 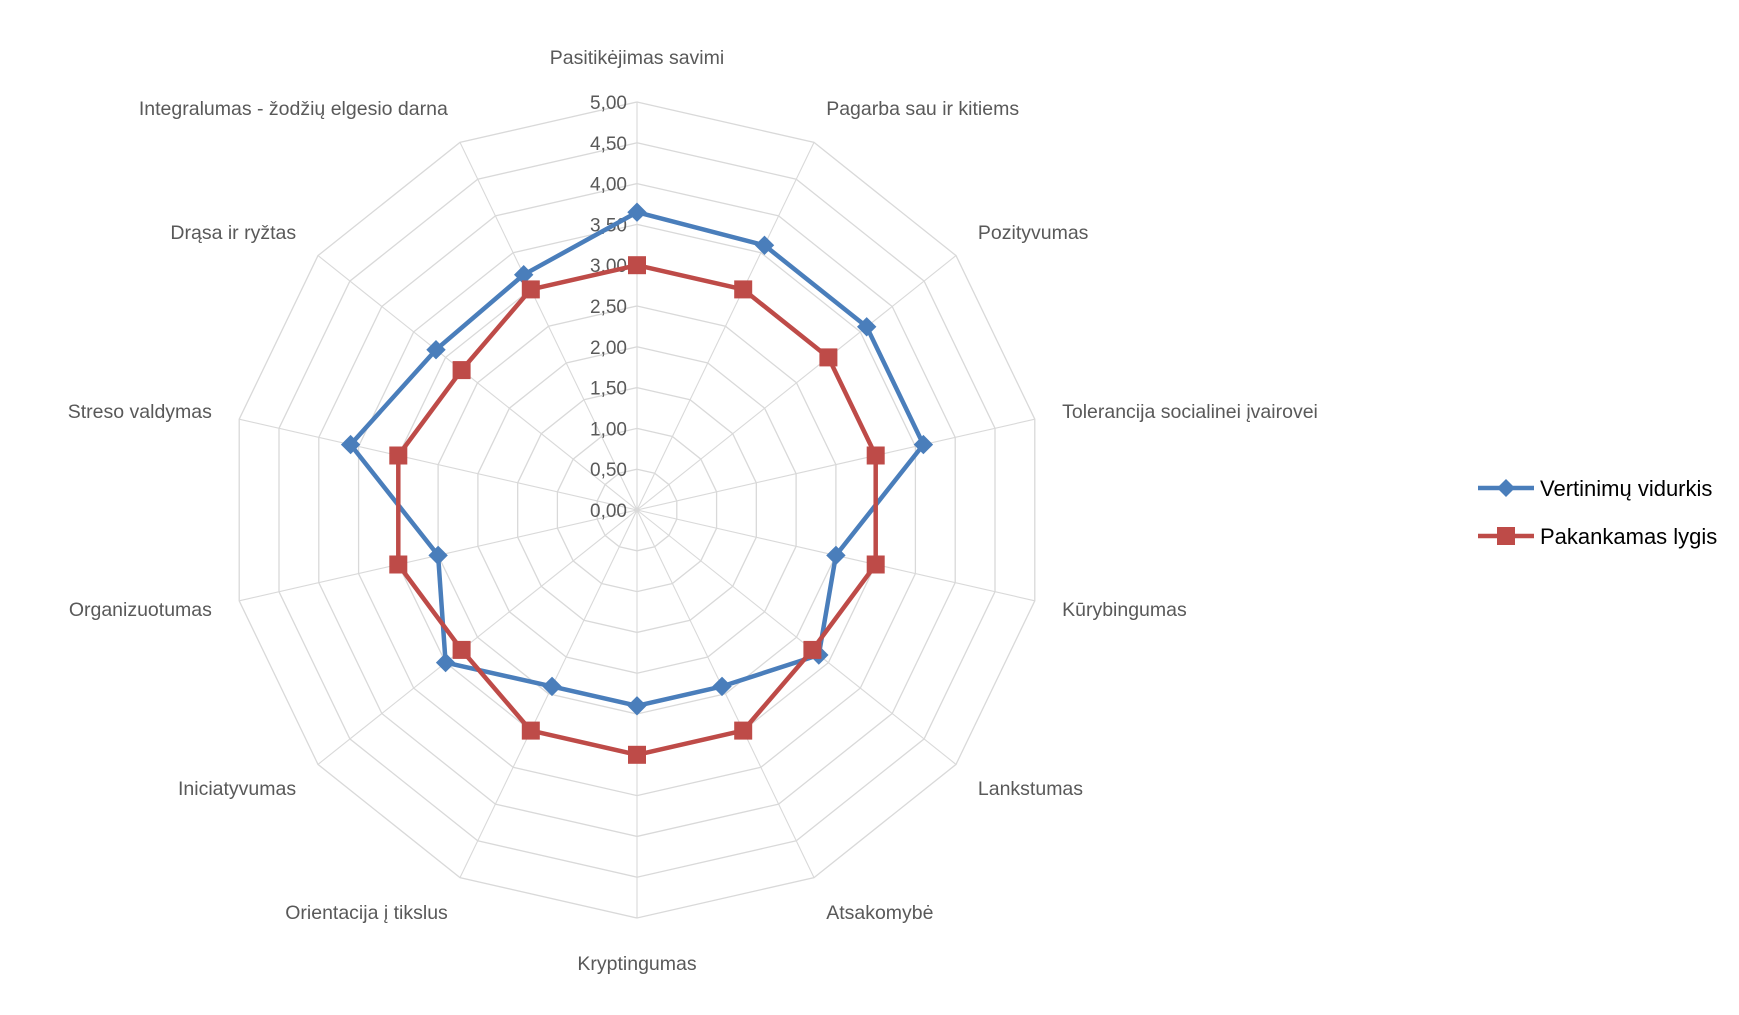 I want to click on category-label: Streso valdymas, so click(x=140, y=412).